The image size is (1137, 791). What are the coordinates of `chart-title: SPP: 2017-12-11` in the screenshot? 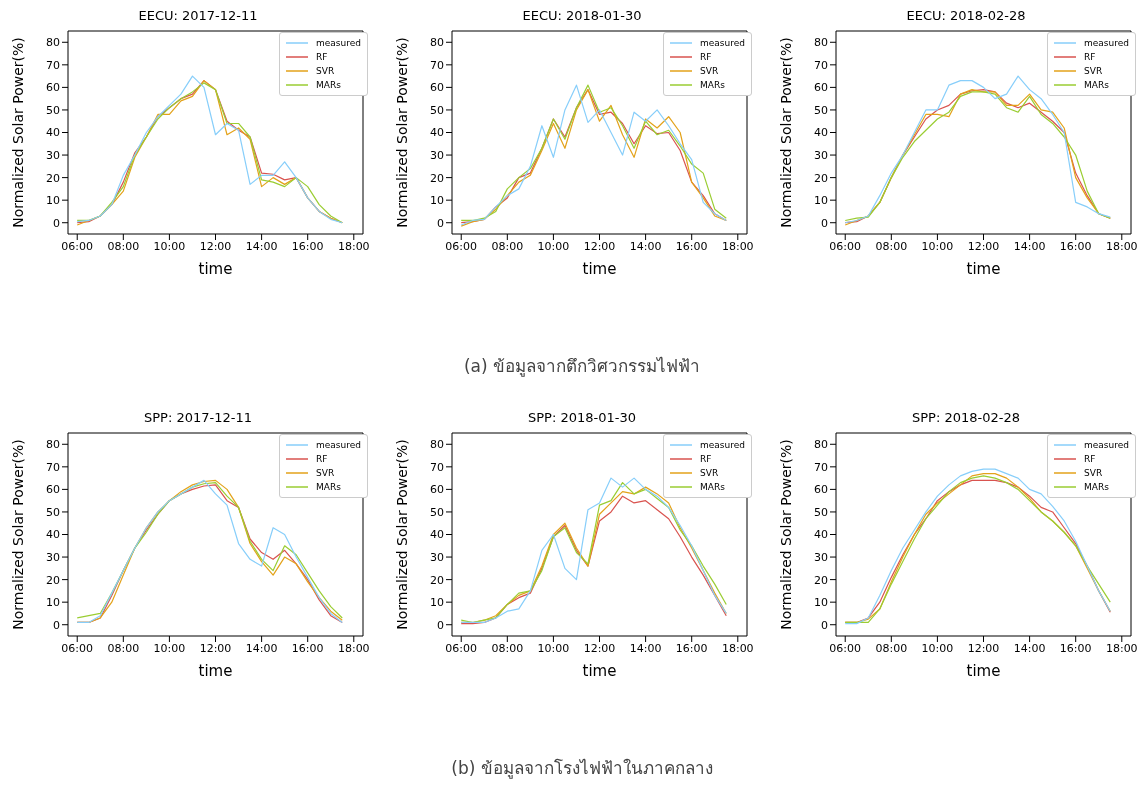 It's located at (198, 418).